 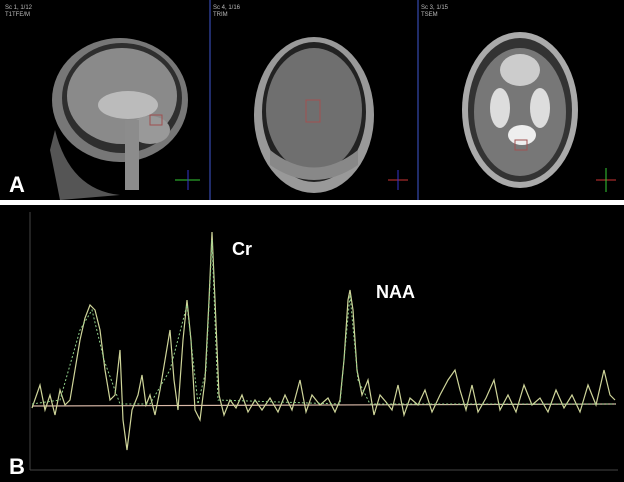 What do you see at coordinates (19, 8) in the screenshot?
I see `view-series: Sc 1, 1/12` at bounding box center [19, 8].